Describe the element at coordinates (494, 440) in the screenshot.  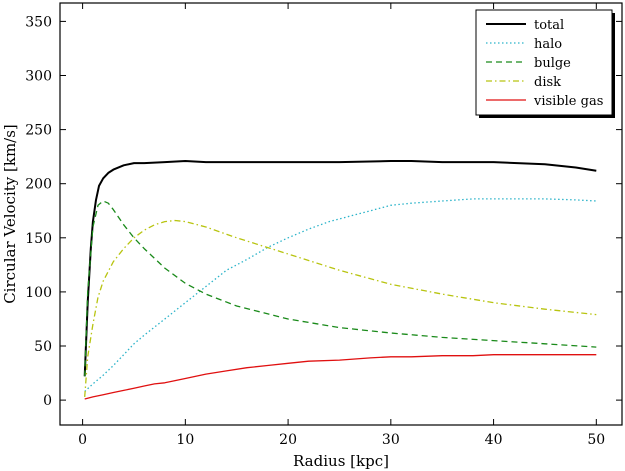
I see `x-tick-label: 40` at that location.